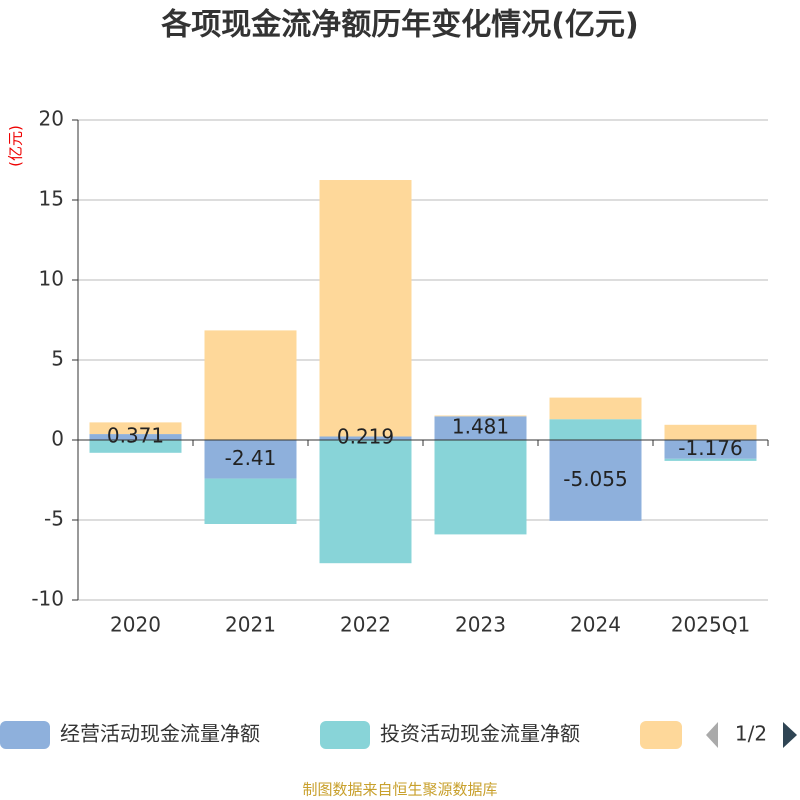  I want to click on legend-page: 1/2, so click(751, 734).